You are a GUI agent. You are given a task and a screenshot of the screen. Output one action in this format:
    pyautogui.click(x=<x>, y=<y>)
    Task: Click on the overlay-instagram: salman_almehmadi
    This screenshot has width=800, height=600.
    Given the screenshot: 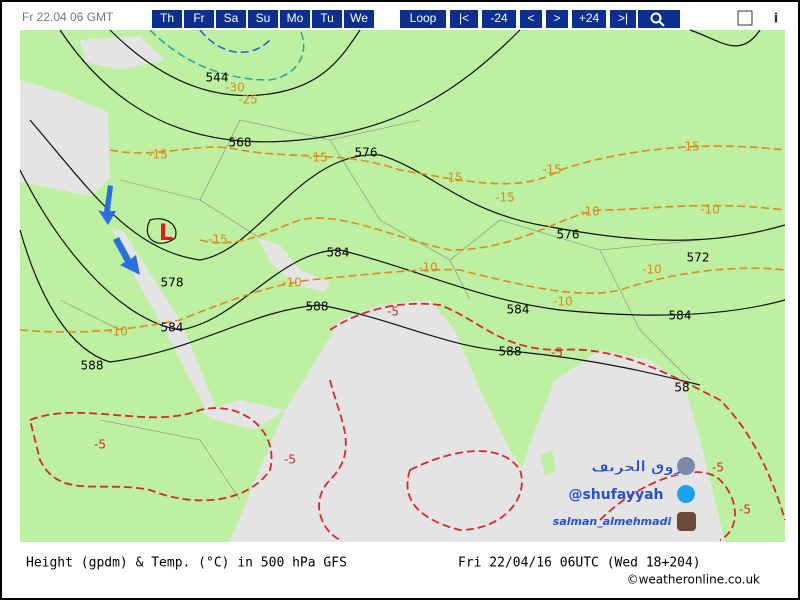 What is the action you would take?
    pyautogui.click(x=612, y=521)
    